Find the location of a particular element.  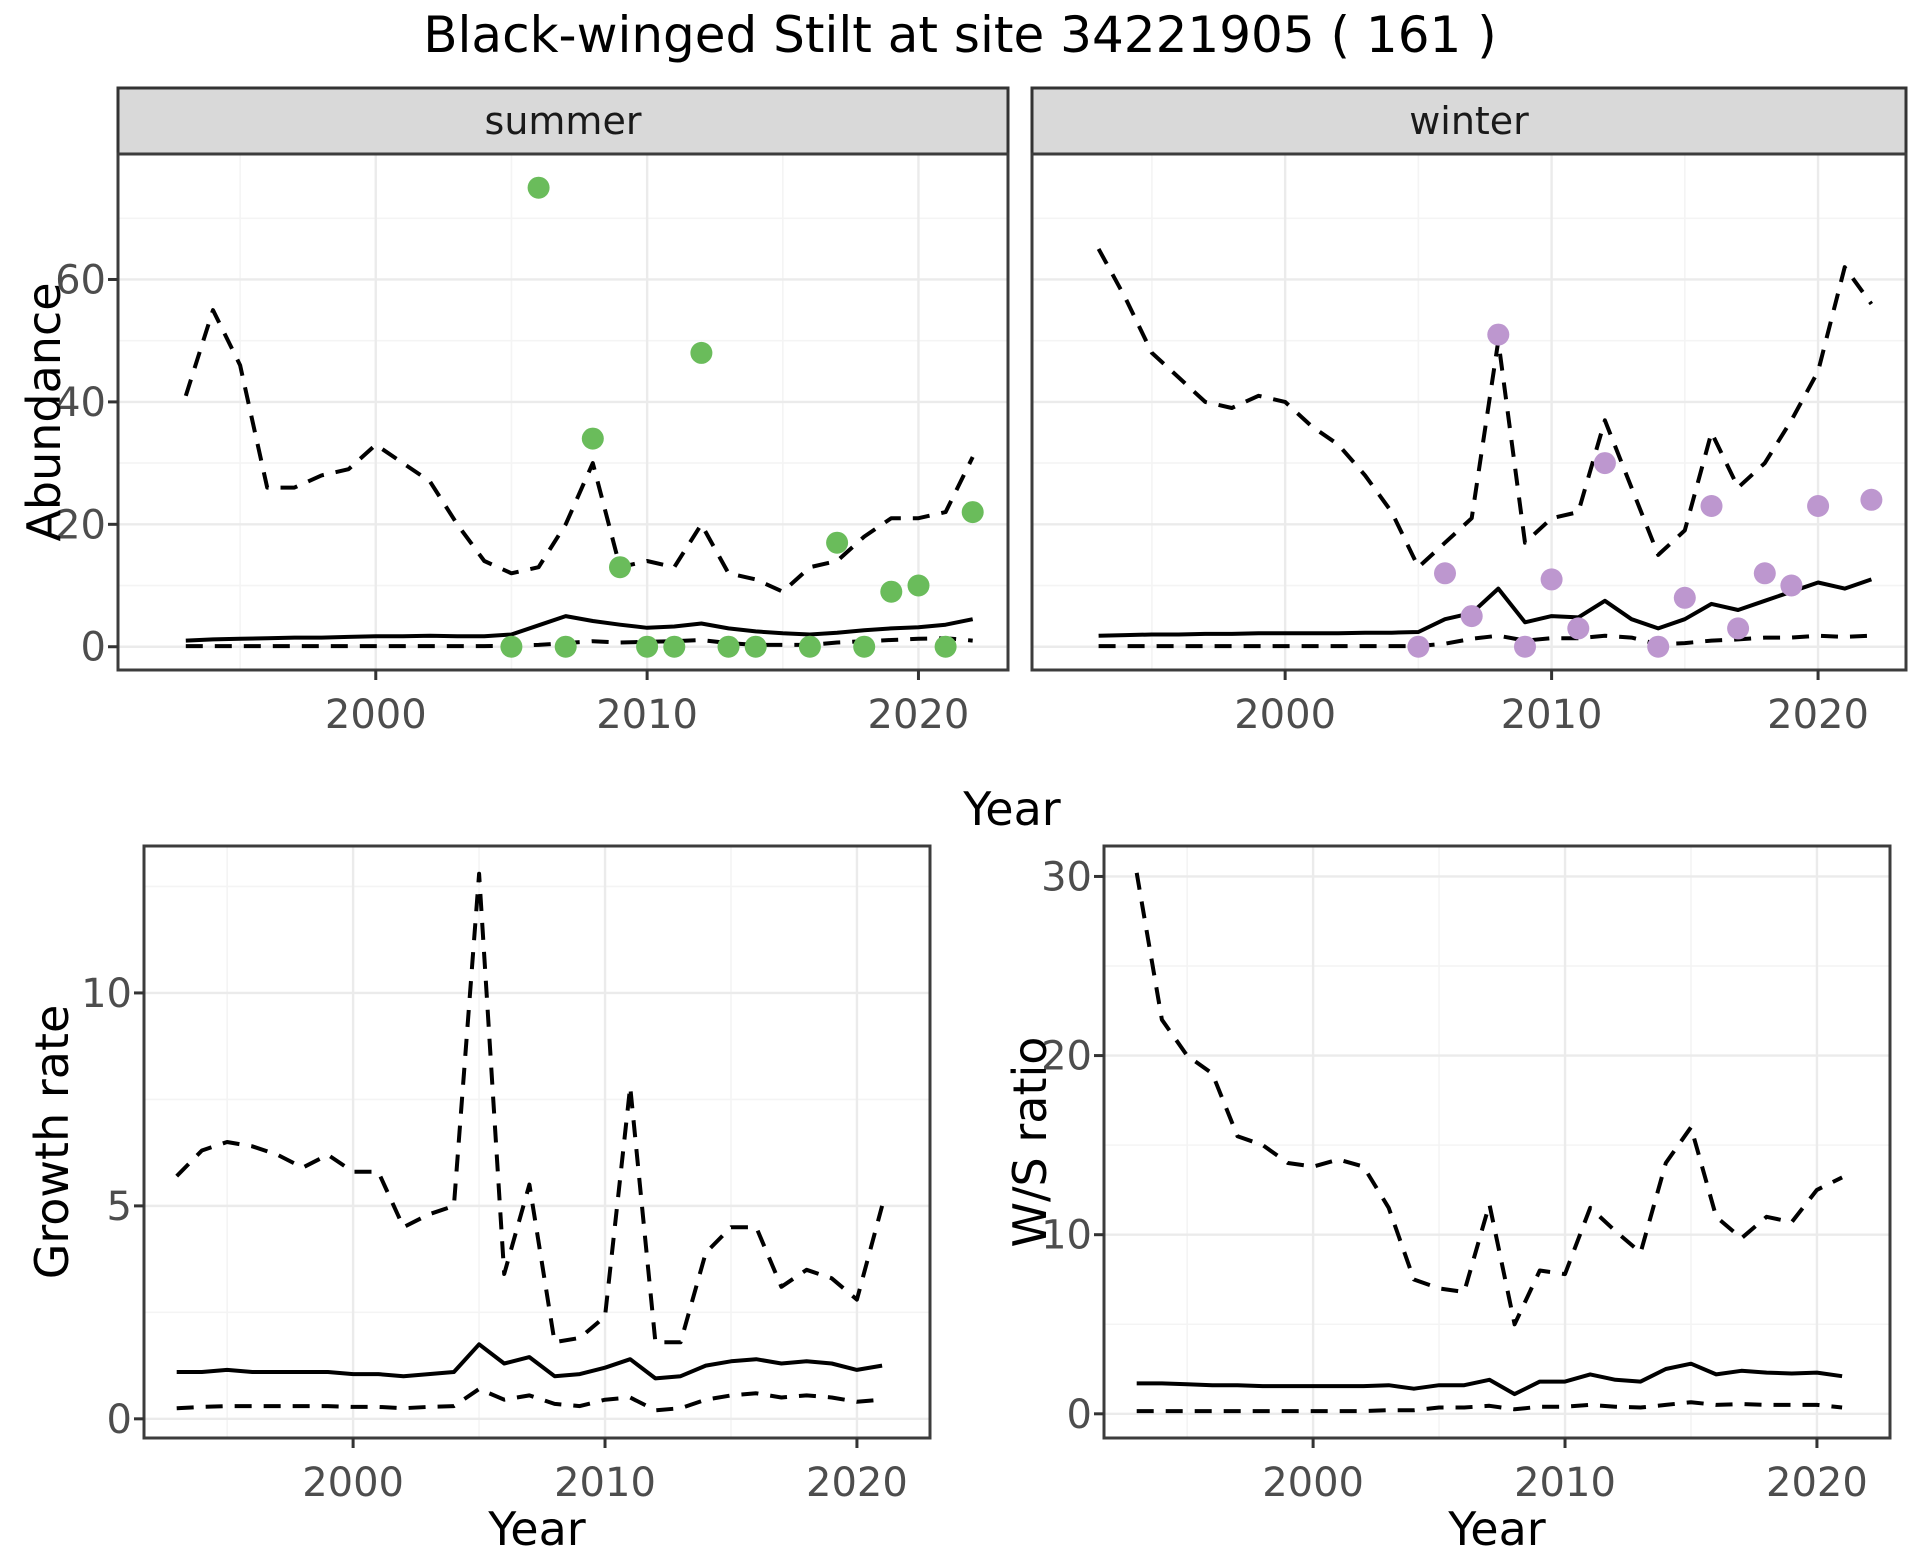

summer-lower-ci-line is located at coordinates (579, 642).